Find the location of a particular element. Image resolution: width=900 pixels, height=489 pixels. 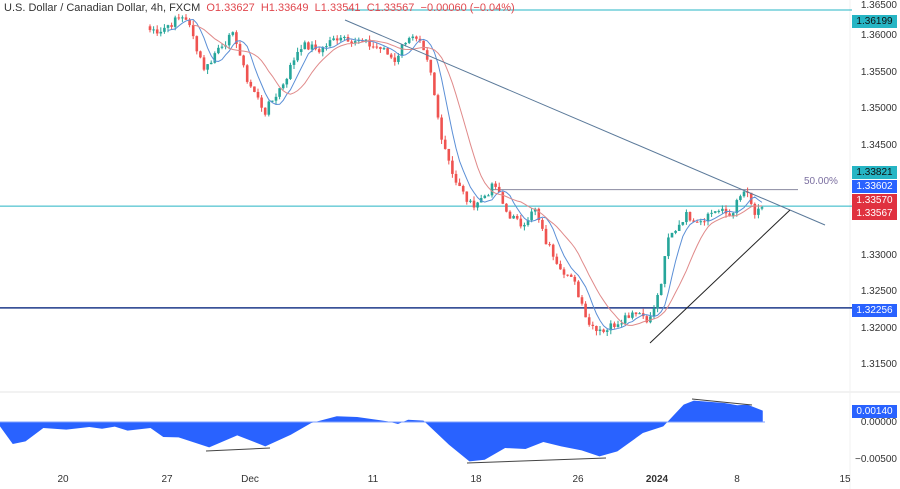

x-tick: 2024 is located at coordinates (657, 479).